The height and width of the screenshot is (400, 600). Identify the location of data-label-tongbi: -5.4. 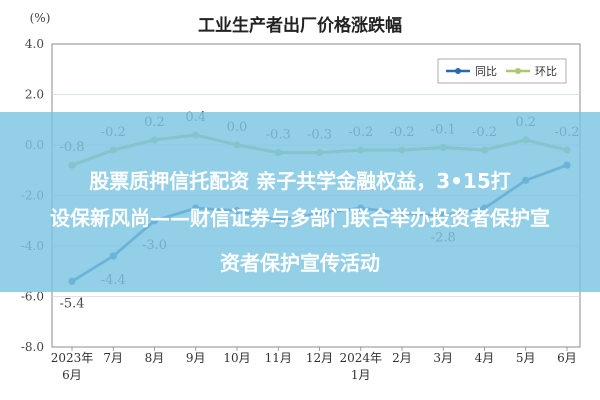
(71, 303).